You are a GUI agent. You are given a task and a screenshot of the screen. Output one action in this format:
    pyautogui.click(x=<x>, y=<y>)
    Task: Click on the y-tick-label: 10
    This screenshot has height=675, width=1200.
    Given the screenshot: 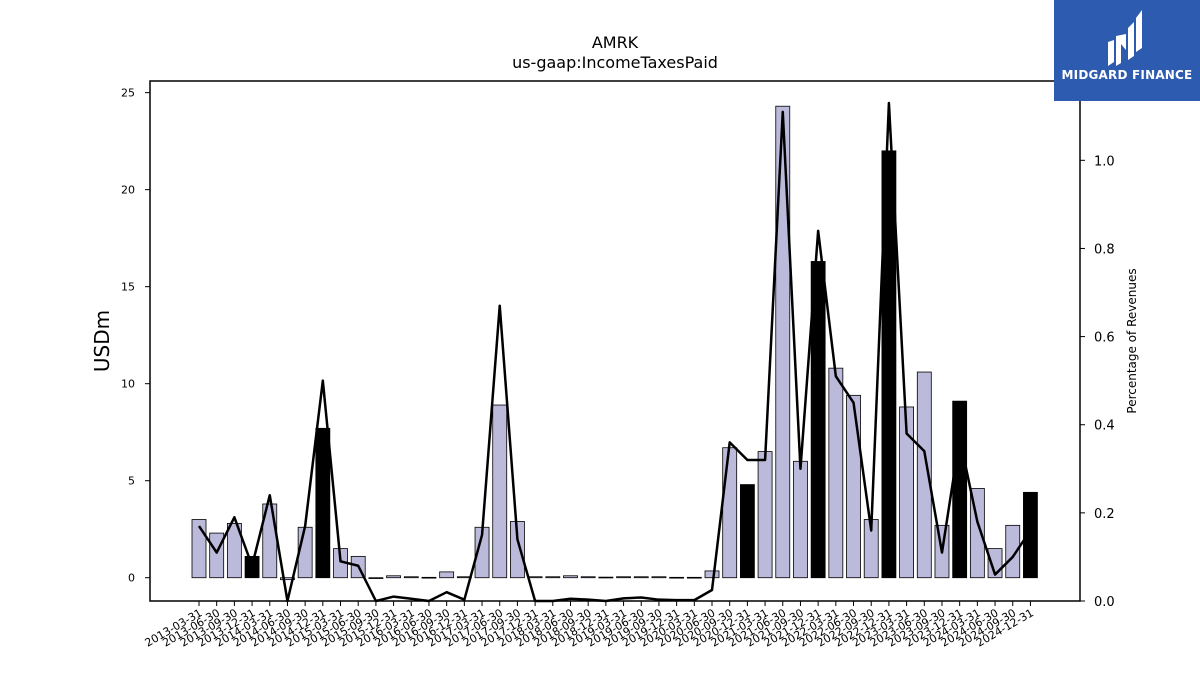 What is the action you would take?
    pyautogui.click(x=128, y=384)
    